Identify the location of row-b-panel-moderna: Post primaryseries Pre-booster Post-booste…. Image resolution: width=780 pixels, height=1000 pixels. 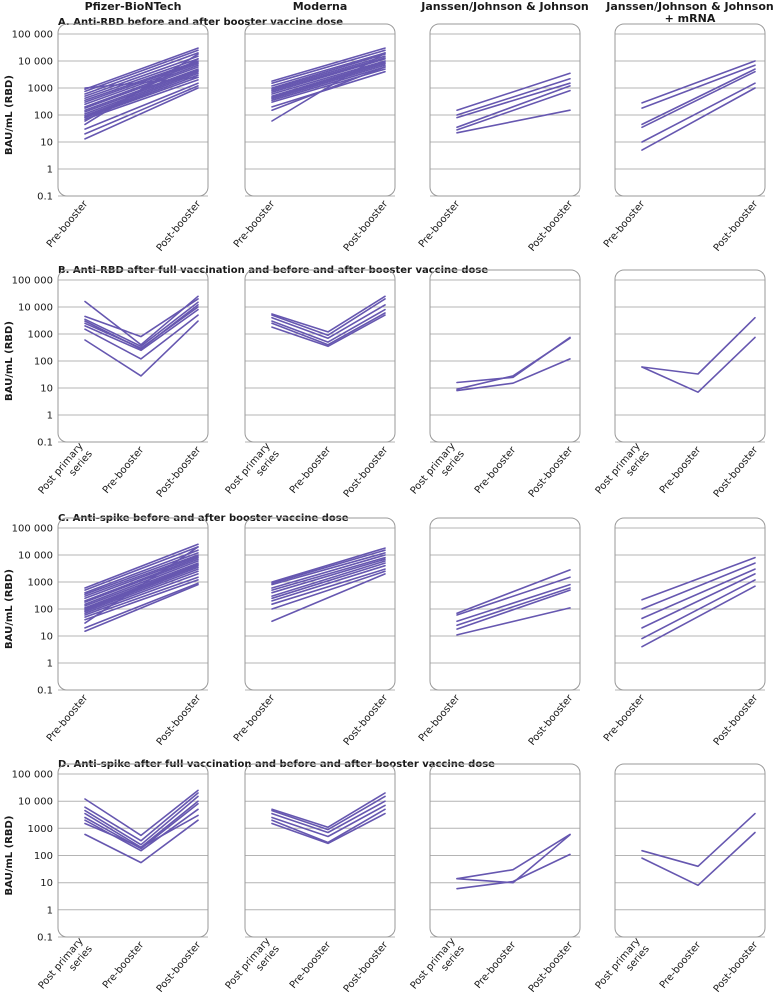
(310, 384).